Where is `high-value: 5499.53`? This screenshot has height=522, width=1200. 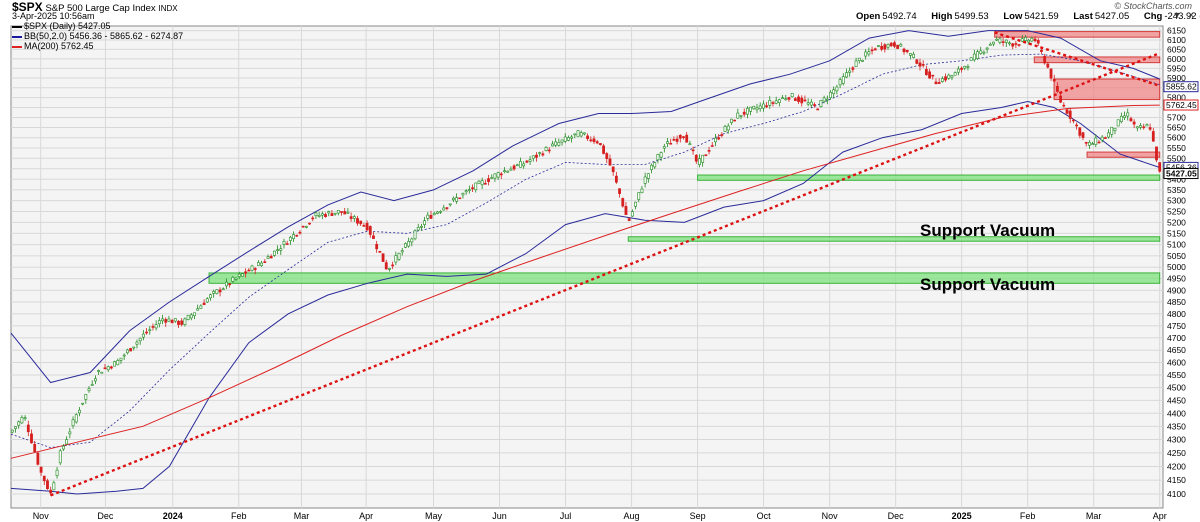 high-value: 5499.53 is located at coordinates (971, 16).